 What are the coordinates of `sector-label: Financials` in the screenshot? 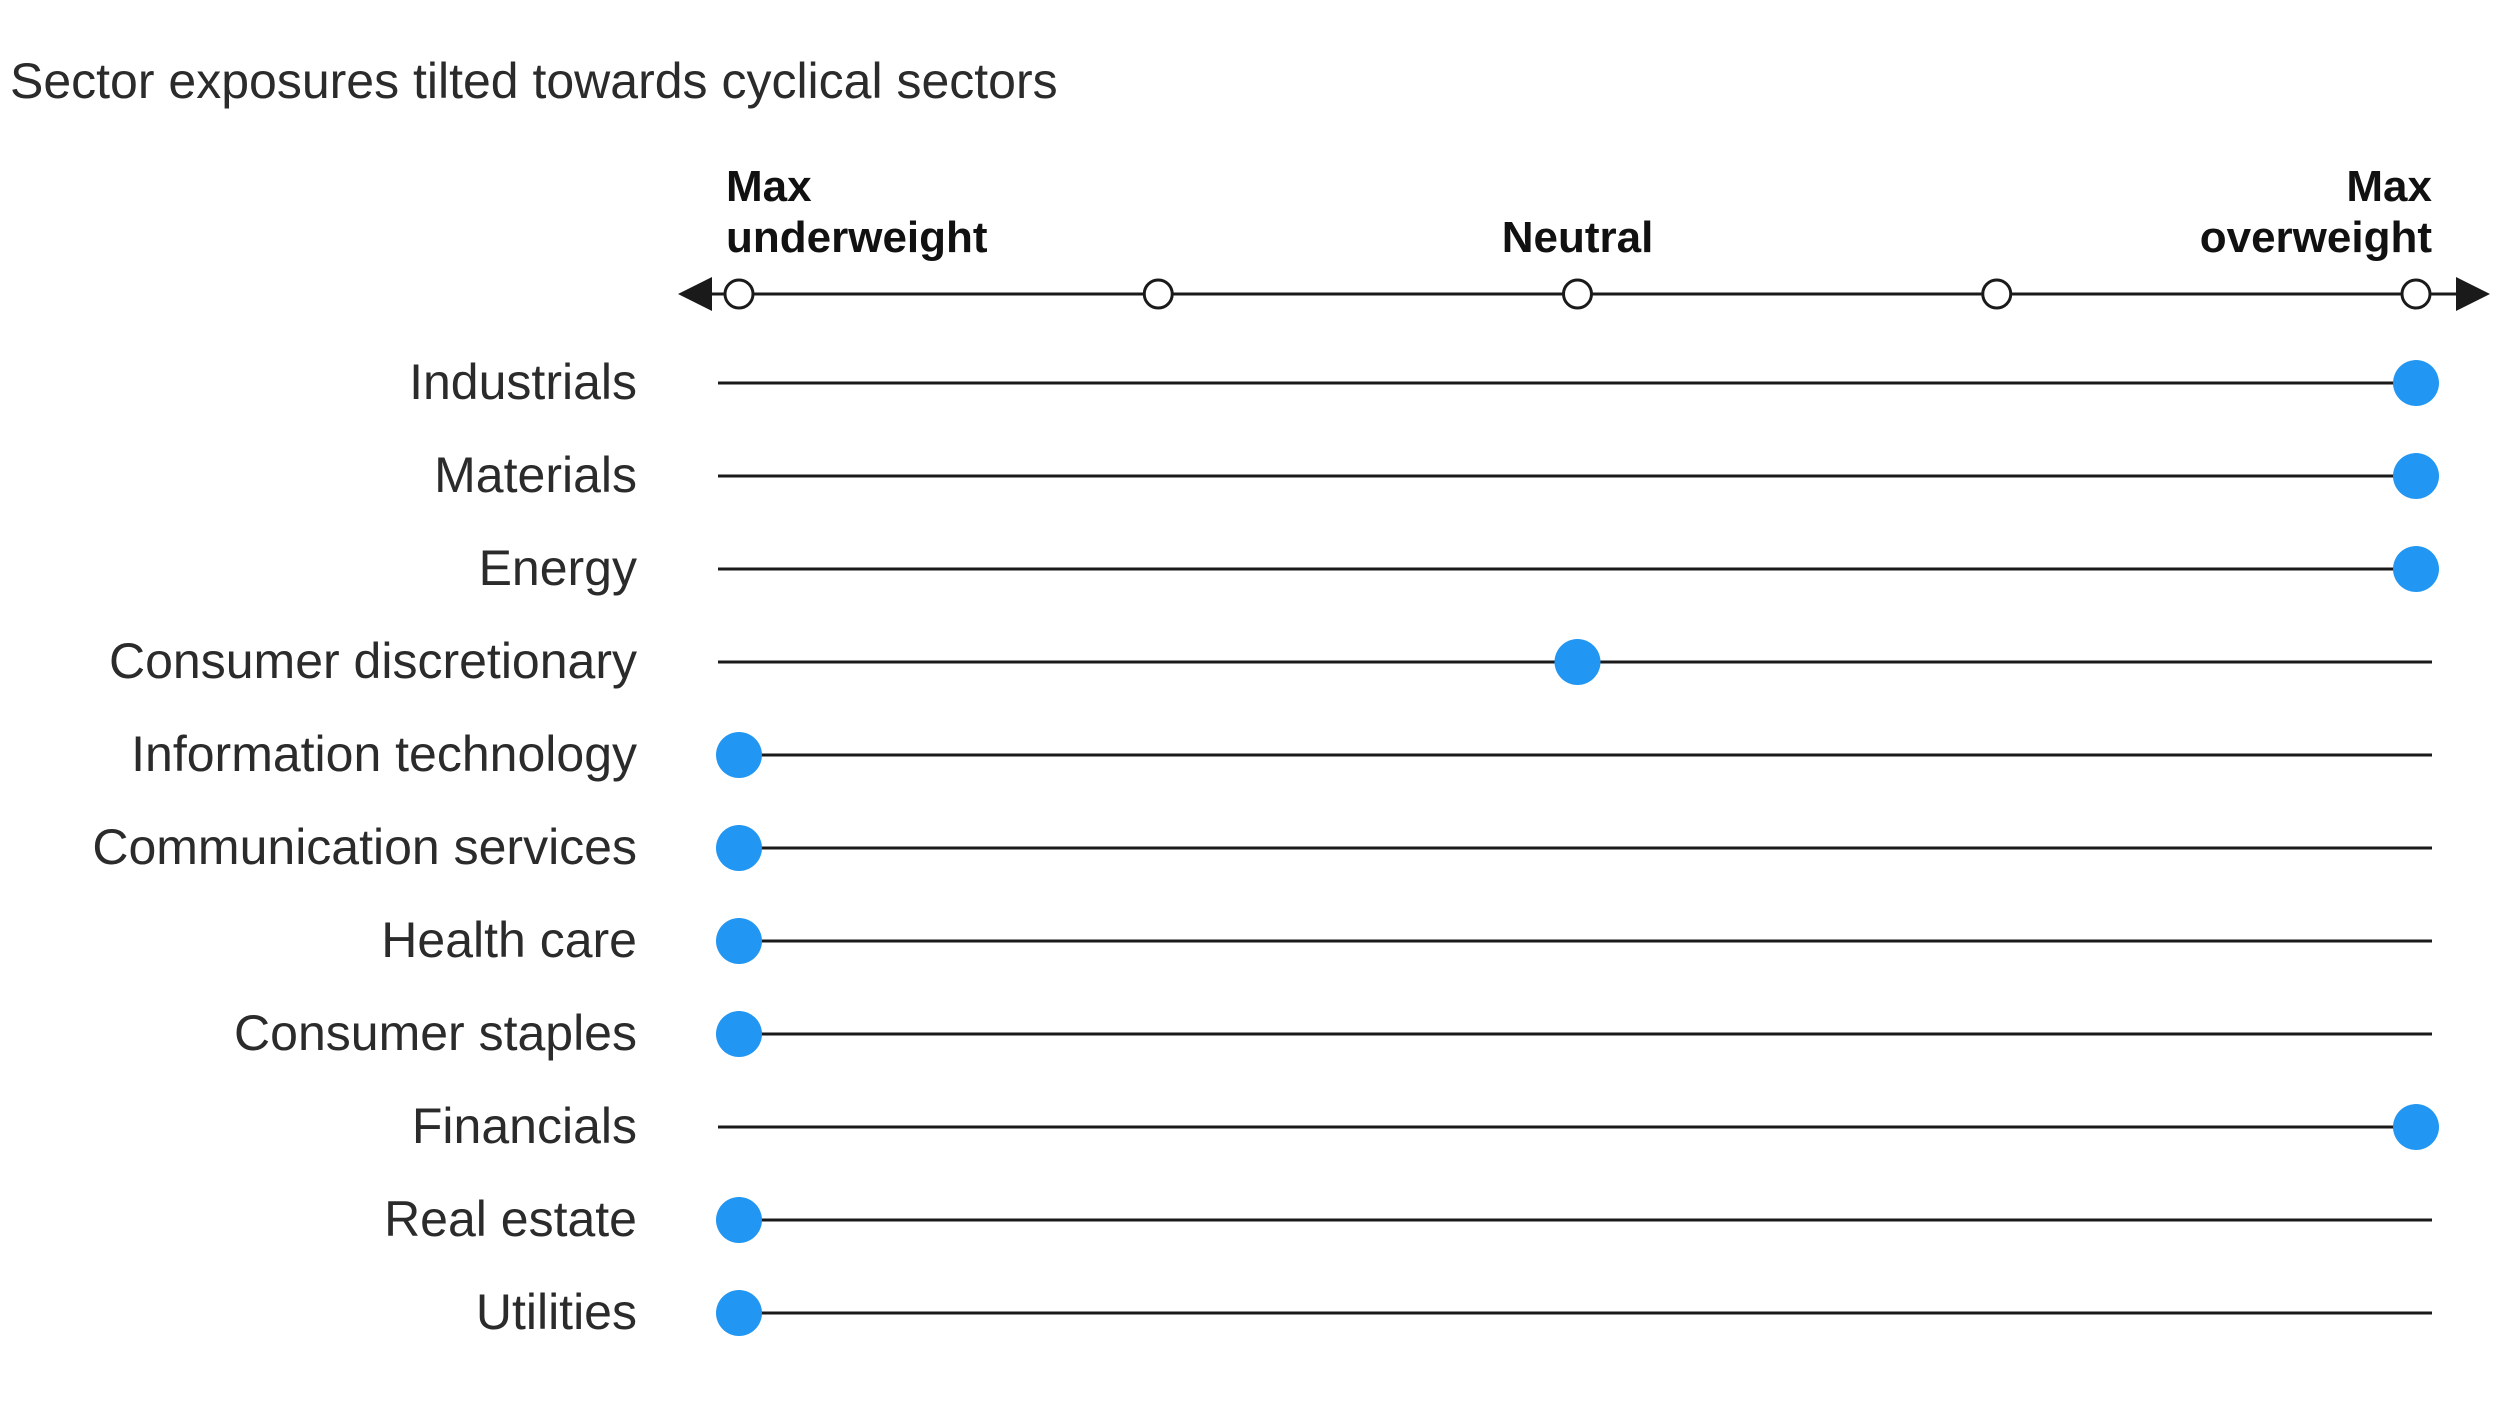 It's located at (524, 1126).